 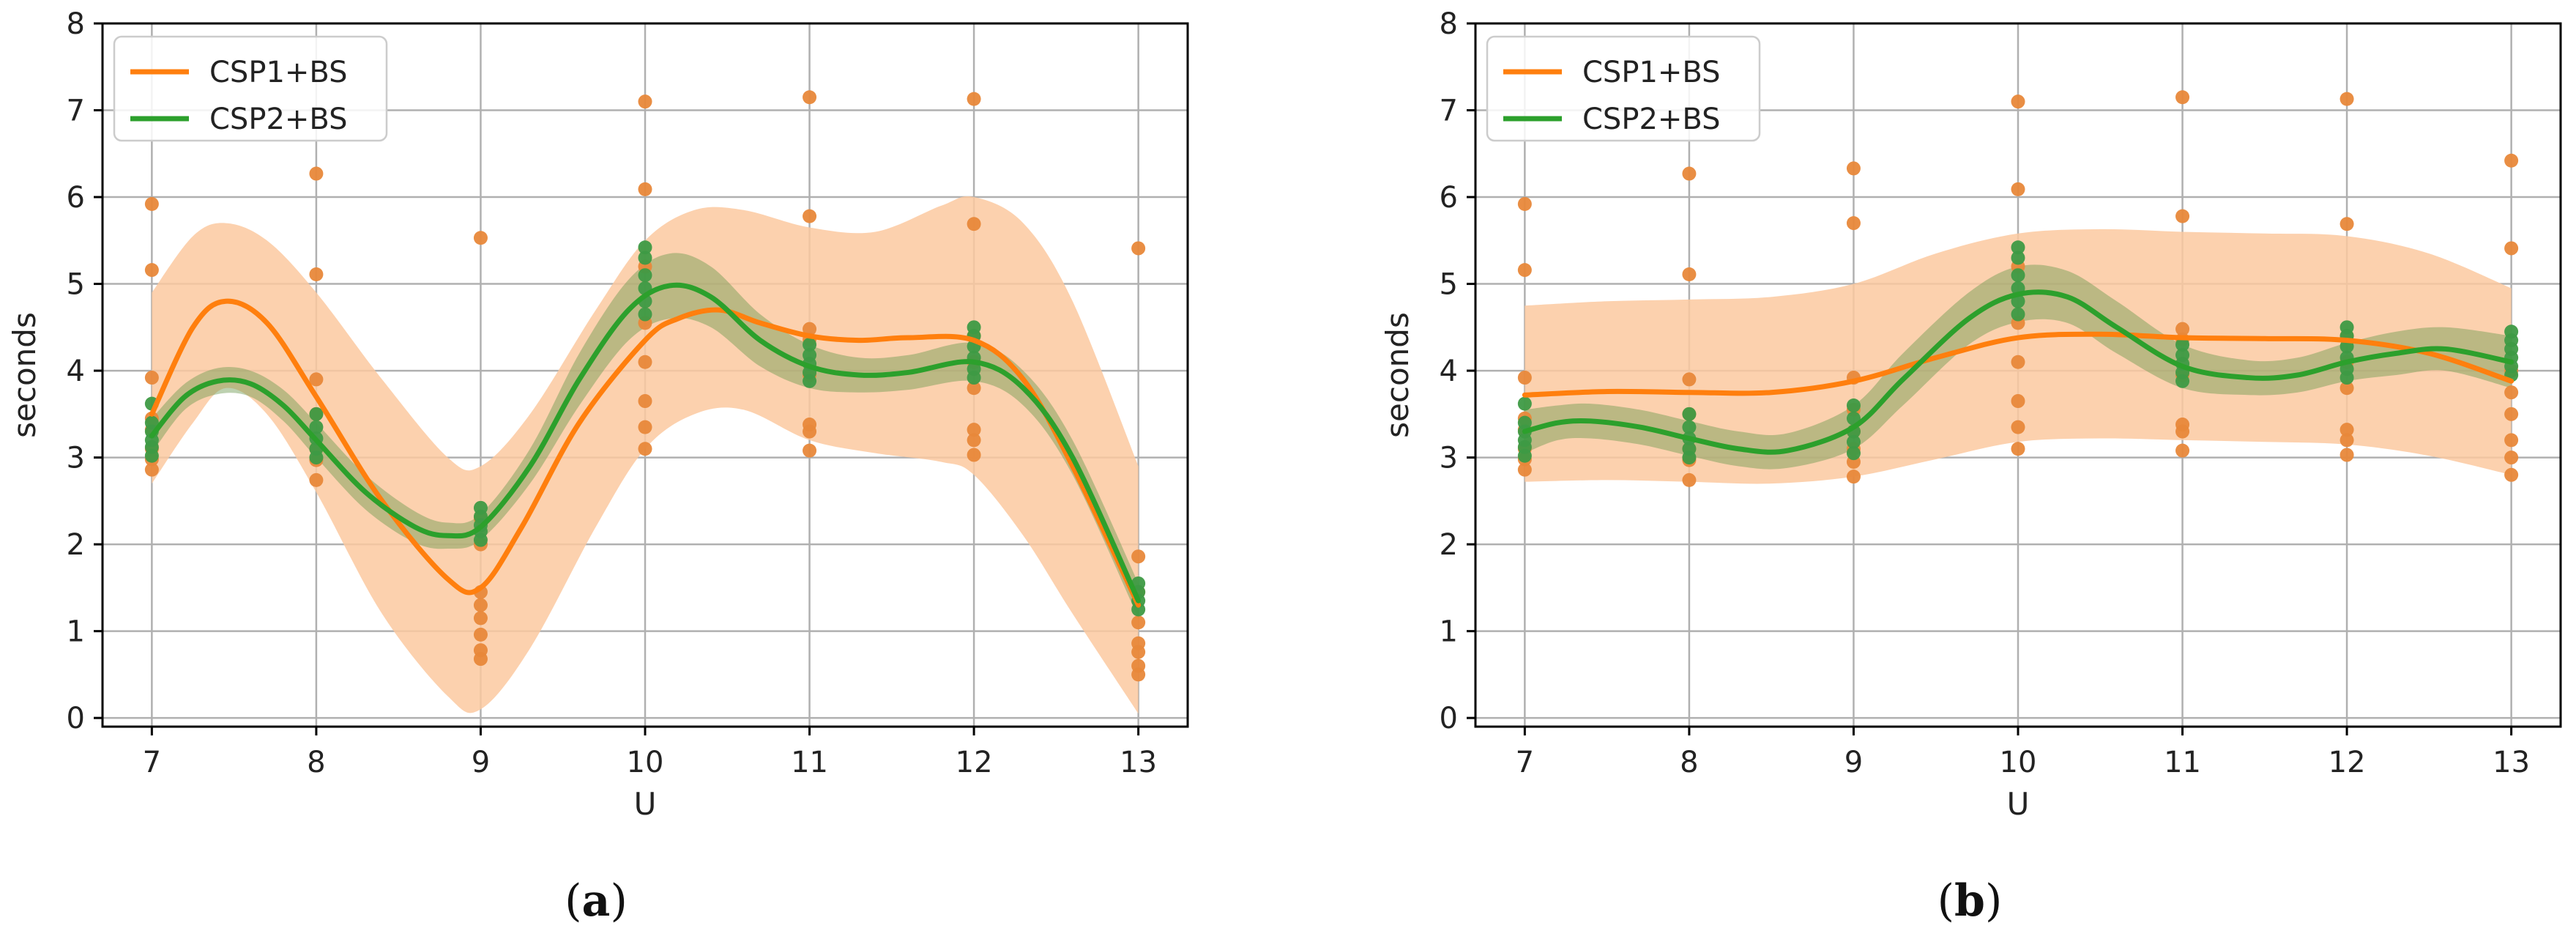 I want to click on panel-caption-letter: a, so click(x=596, y=901).